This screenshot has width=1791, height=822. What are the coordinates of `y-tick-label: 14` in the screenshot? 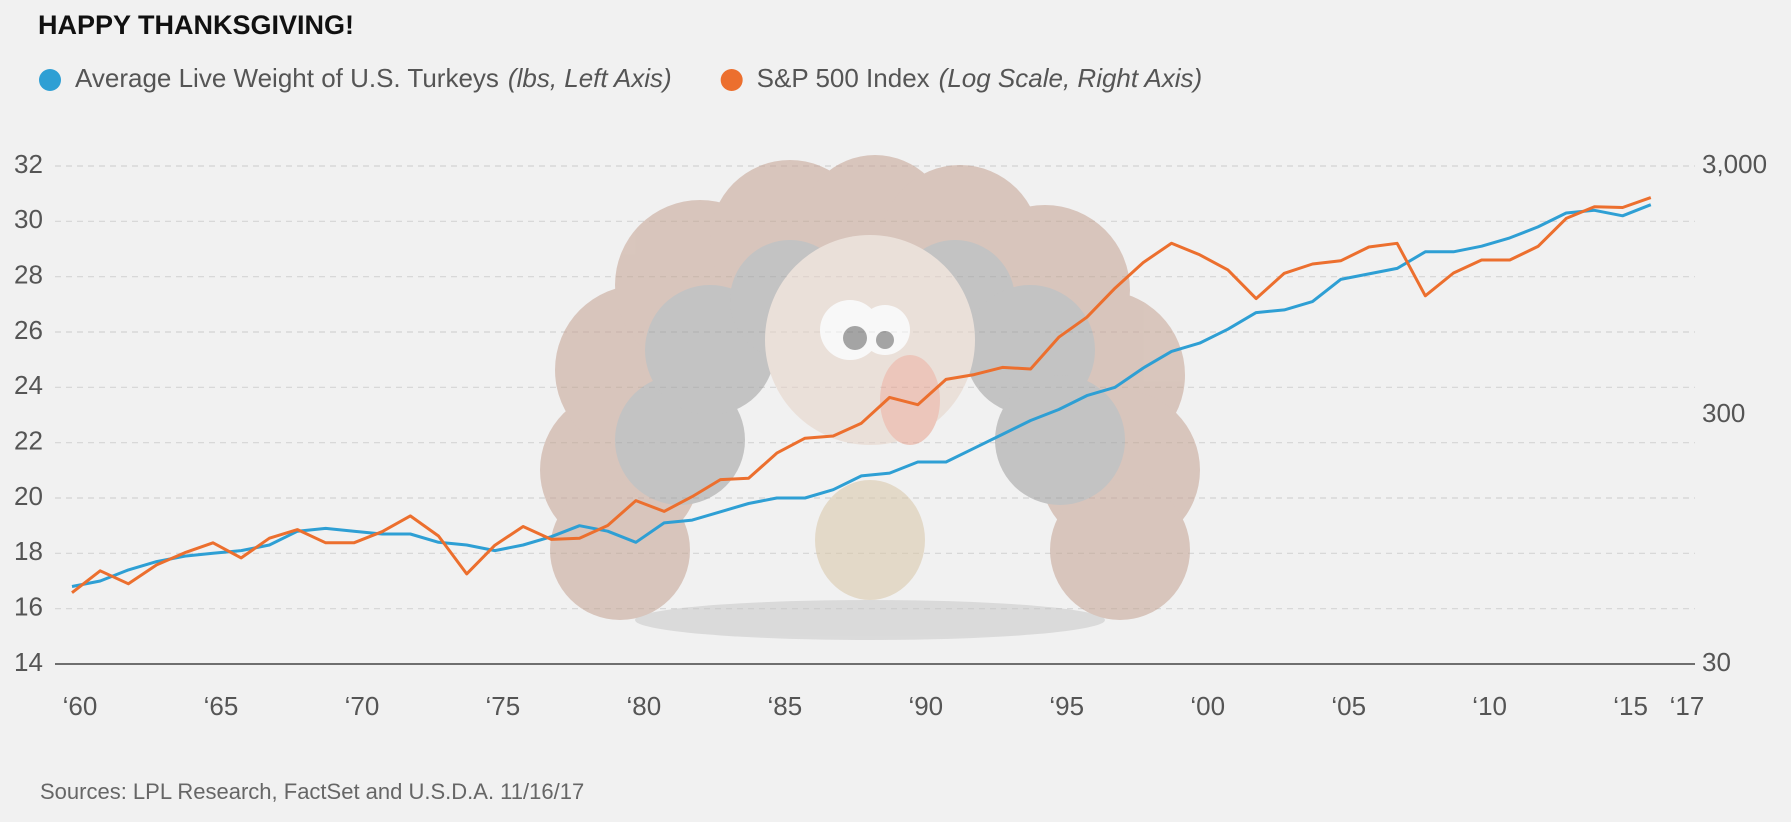 It's located at (28, 662).